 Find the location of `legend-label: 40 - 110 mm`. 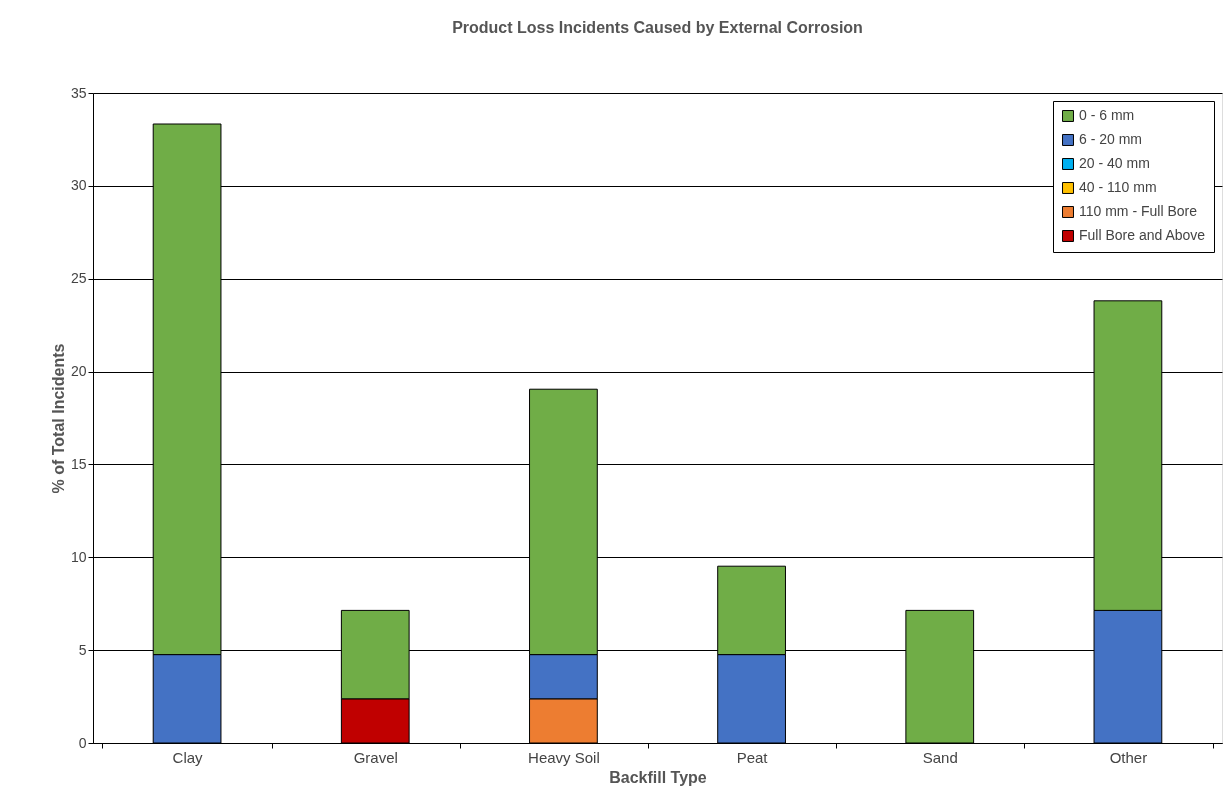

legend-label: 40 - 110 mm is located at coordinates (1118, 187).